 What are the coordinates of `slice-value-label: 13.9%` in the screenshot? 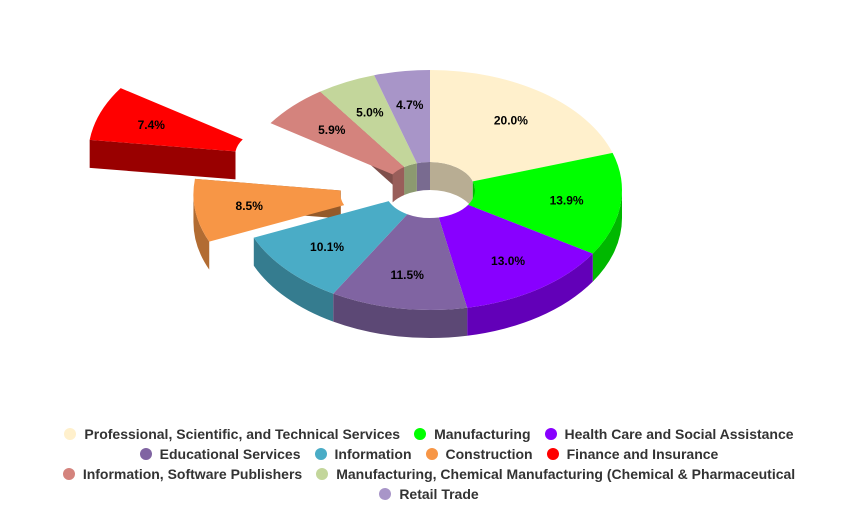 It's located at (567, 201).